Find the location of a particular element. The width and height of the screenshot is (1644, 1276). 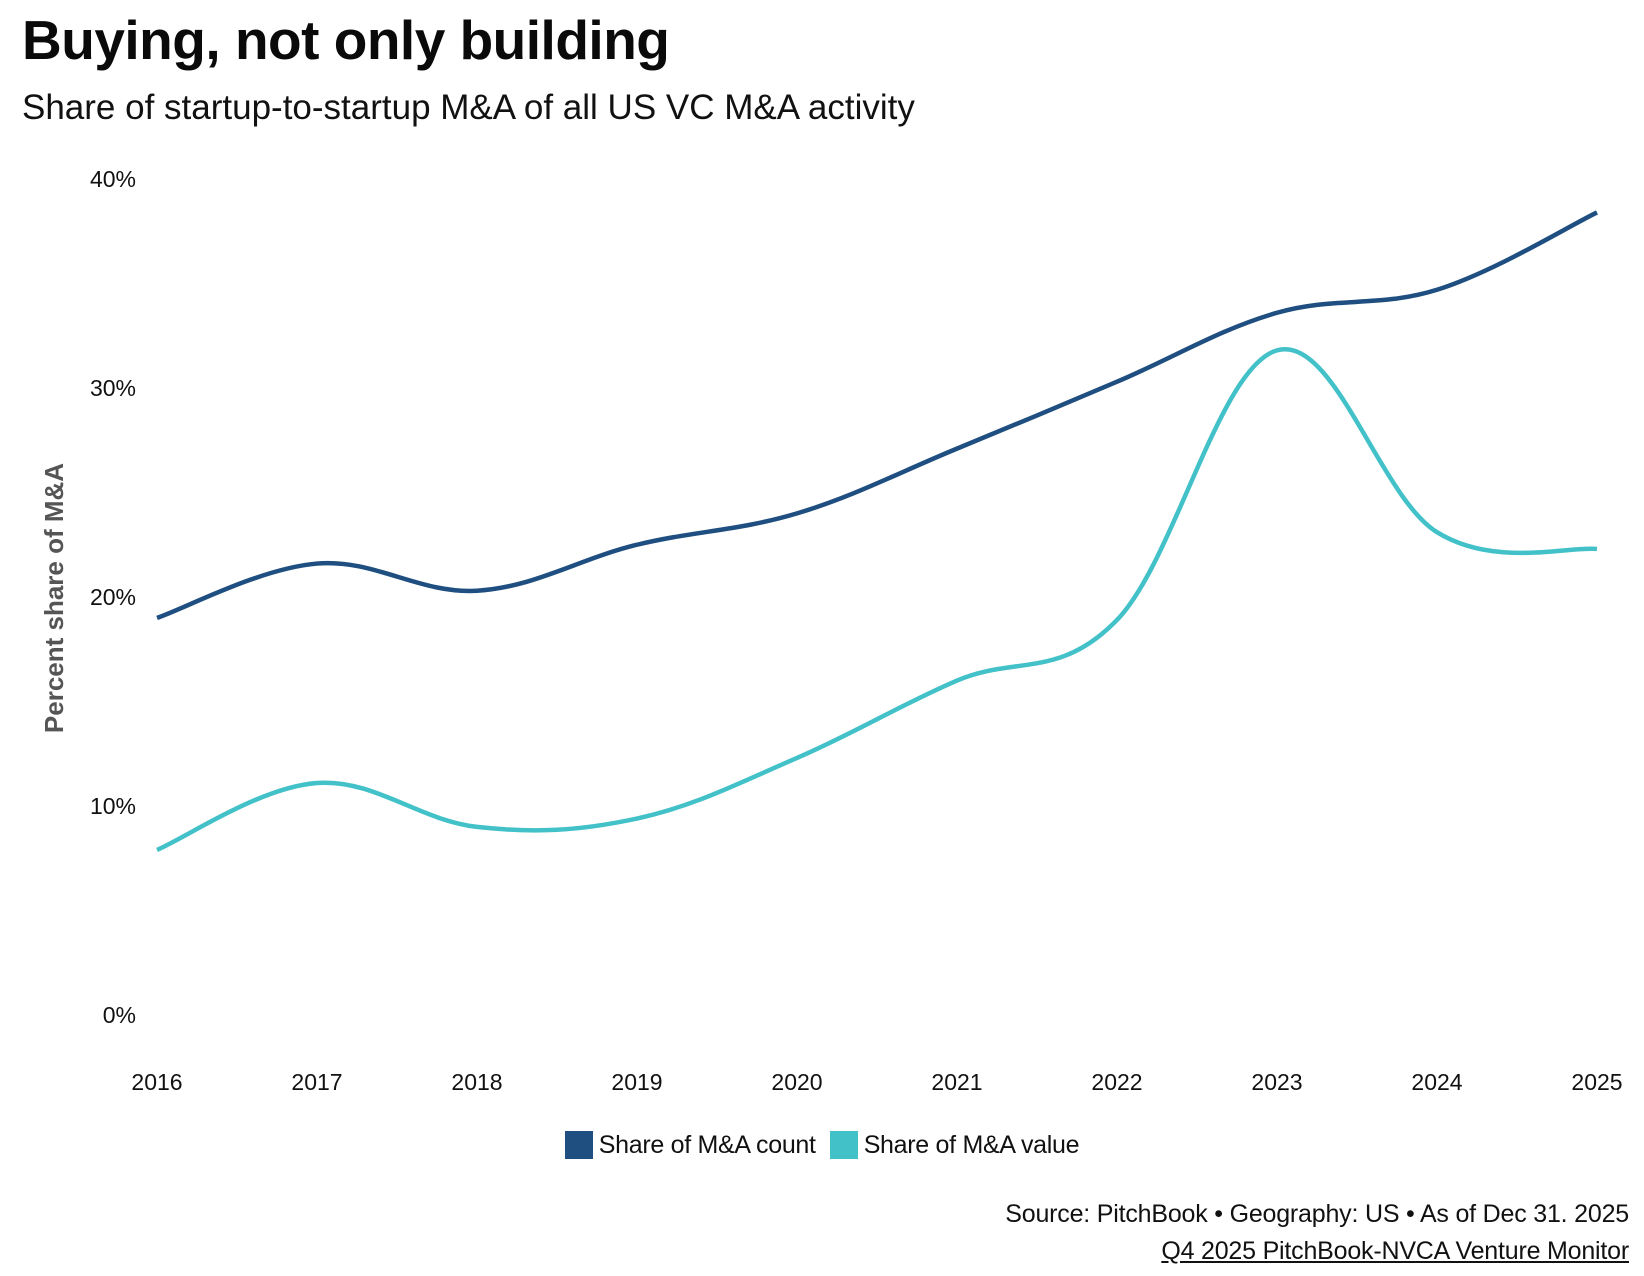

count-point-2024 is located at coordinates (1437, 290).